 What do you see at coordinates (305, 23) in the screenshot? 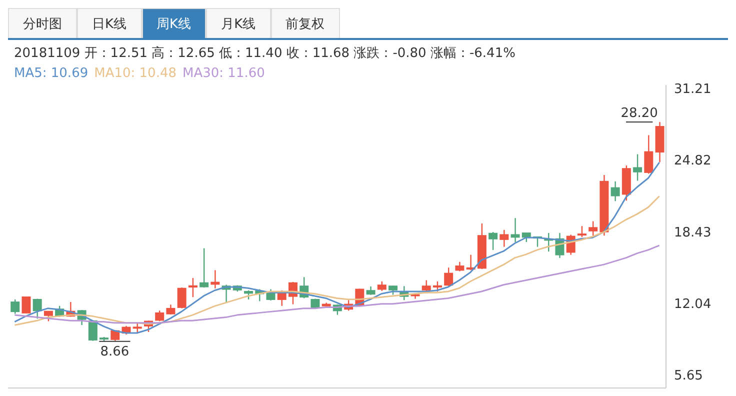
I see `text: 前复权` at bounding box center [305, 23].